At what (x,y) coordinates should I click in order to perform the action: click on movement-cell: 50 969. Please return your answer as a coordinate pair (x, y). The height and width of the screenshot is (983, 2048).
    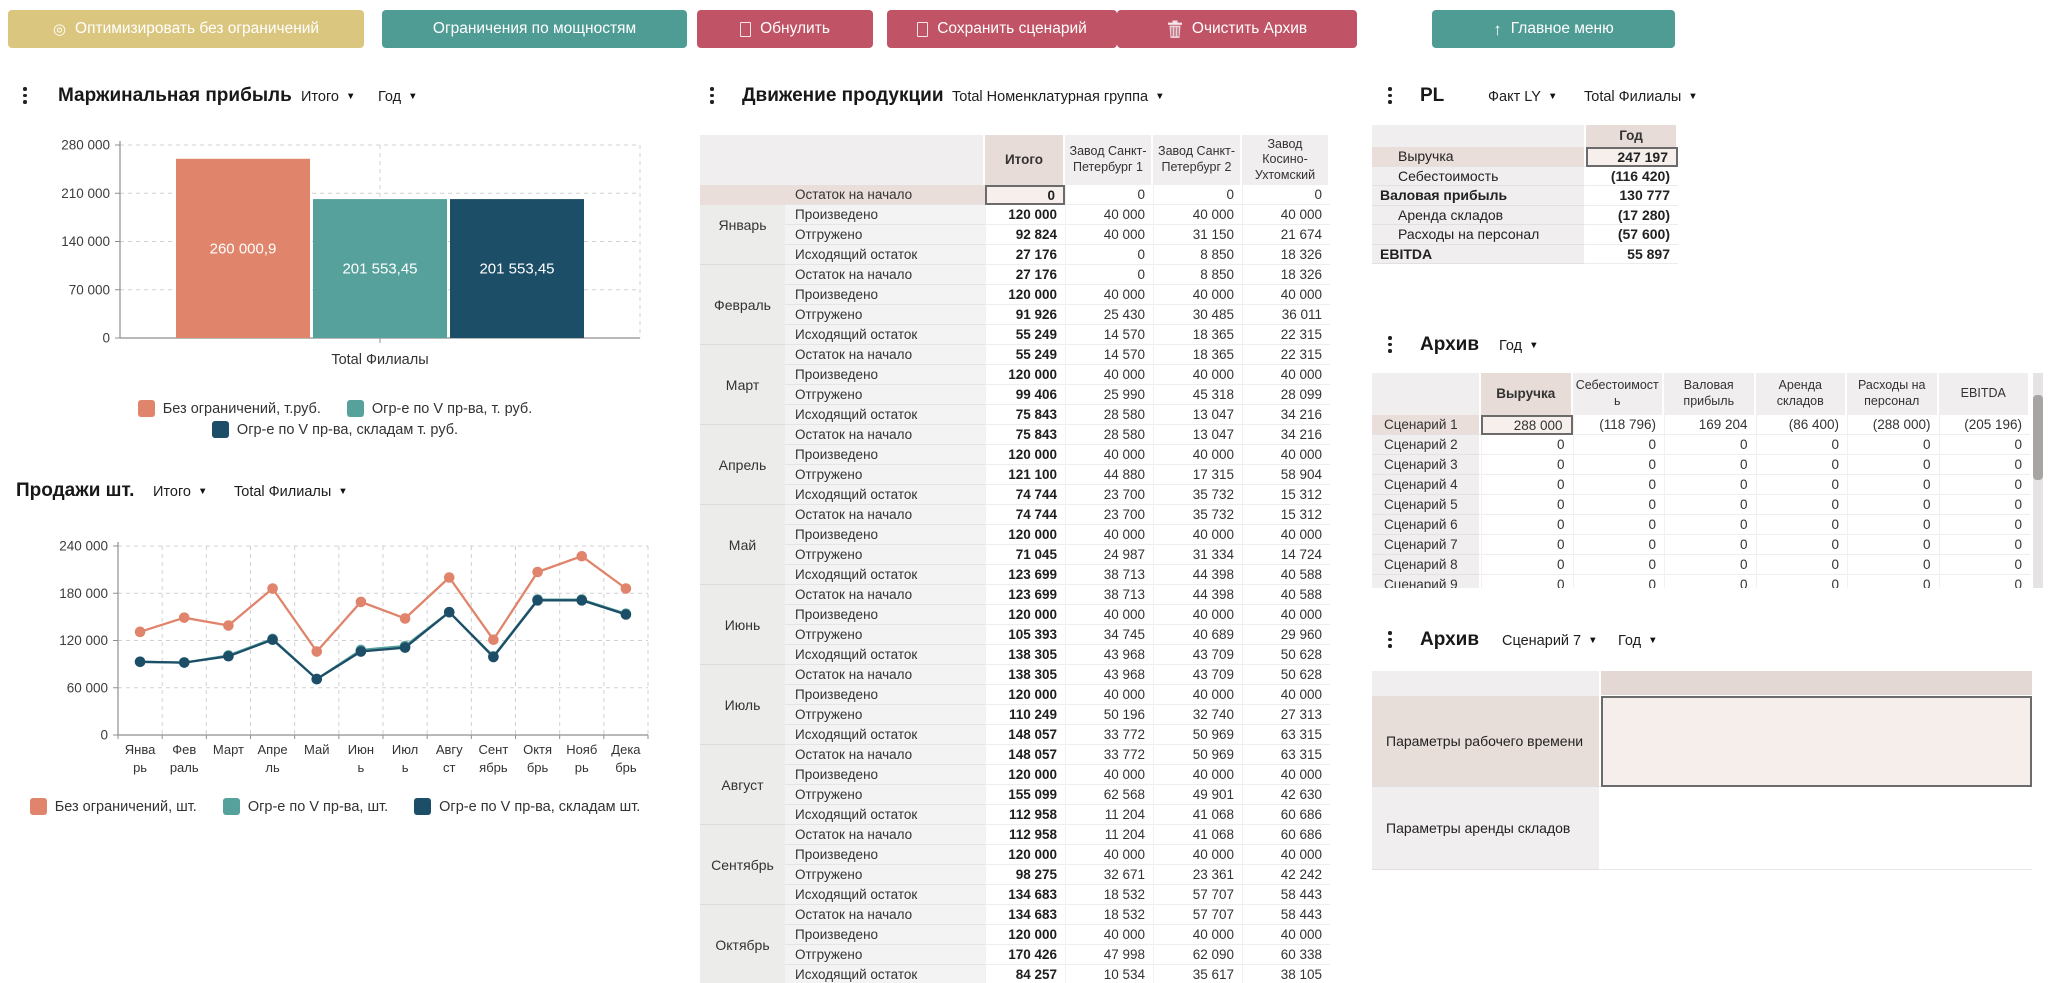
    Looking at the image, I should click on (1197, 755).